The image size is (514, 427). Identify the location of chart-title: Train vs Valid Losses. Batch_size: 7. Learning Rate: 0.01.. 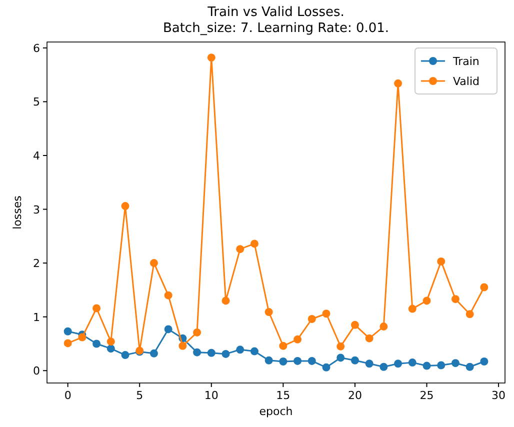
(276, 20).